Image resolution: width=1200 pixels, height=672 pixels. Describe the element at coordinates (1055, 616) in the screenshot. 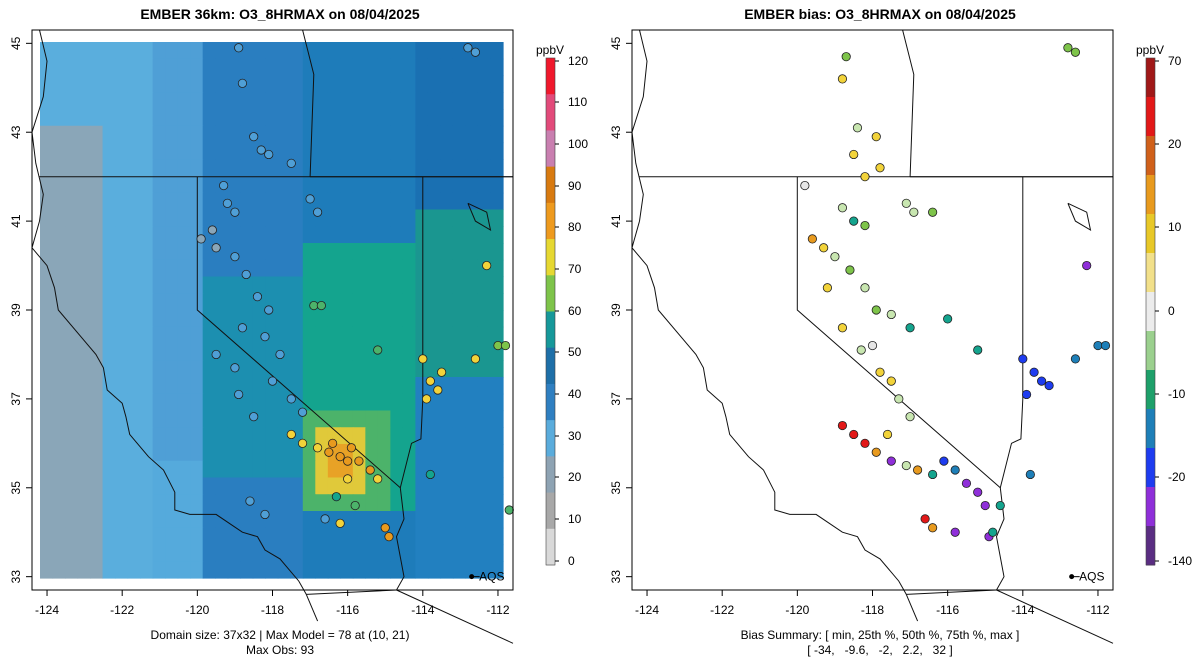

I see `bias-boundary-line` at that location.